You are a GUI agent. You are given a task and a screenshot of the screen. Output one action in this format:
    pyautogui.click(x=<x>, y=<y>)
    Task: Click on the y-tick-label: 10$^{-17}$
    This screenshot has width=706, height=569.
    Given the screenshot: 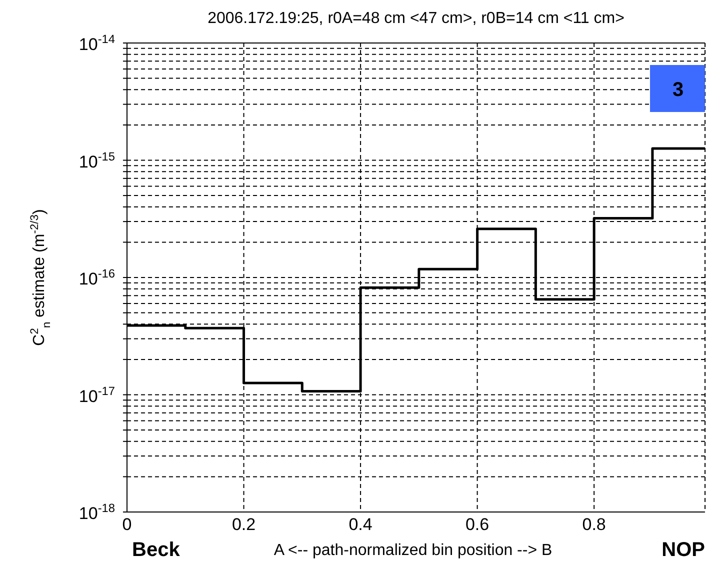 What is the action you would take?
    pyautogui.click(x=97, y=395)
    